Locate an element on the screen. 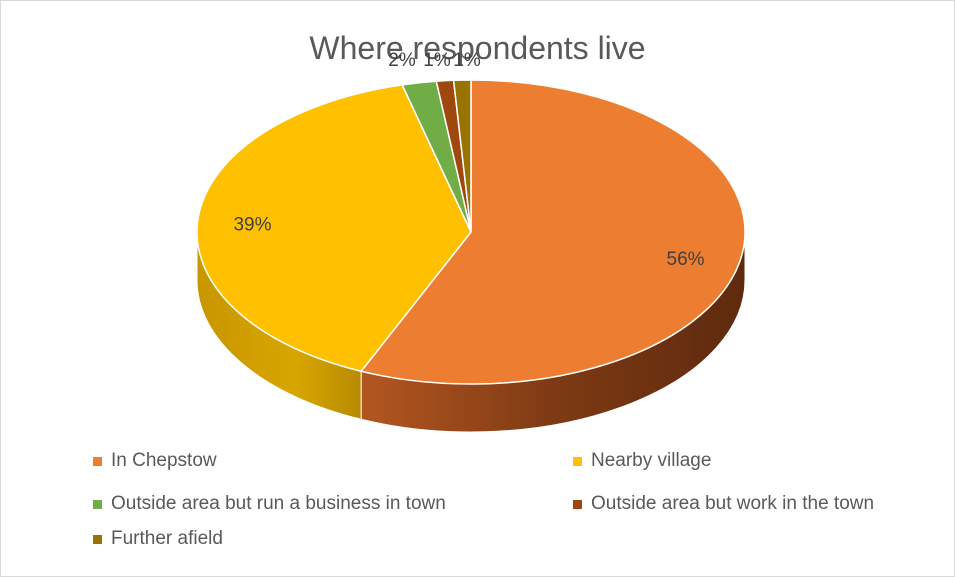  pie-slice-nearby-village is located at coordinates (334, 228).